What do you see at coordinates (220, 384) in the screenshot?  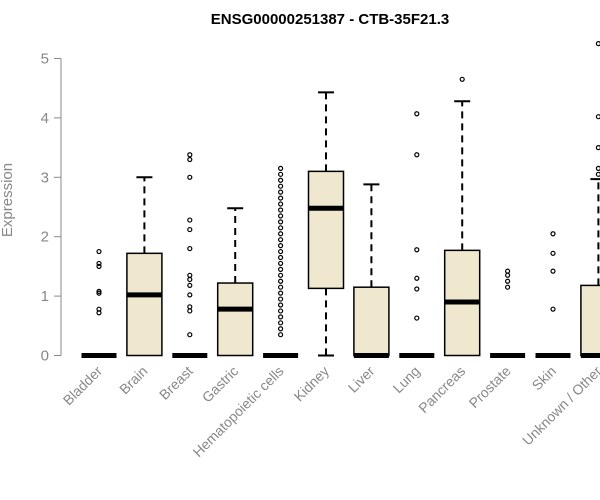 I see `x-tick-label: Gastric` at bounding box center [220, 384].